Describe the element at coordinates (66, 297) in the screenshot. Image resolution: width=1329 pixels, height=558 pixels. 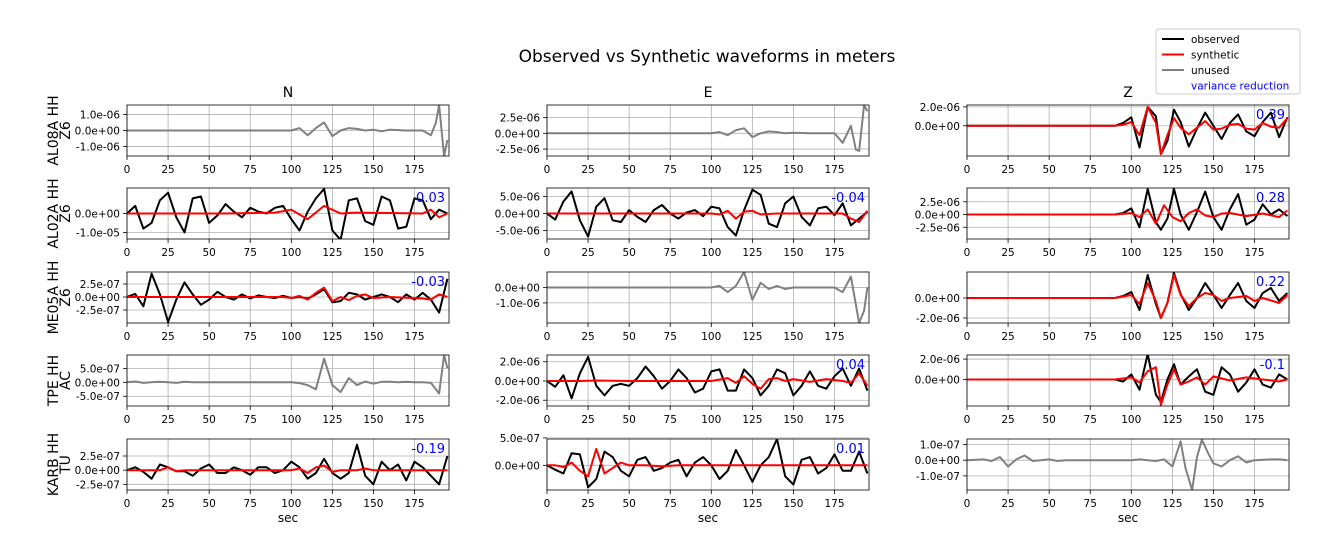
I see `row-label-line1: Z6` at that location.